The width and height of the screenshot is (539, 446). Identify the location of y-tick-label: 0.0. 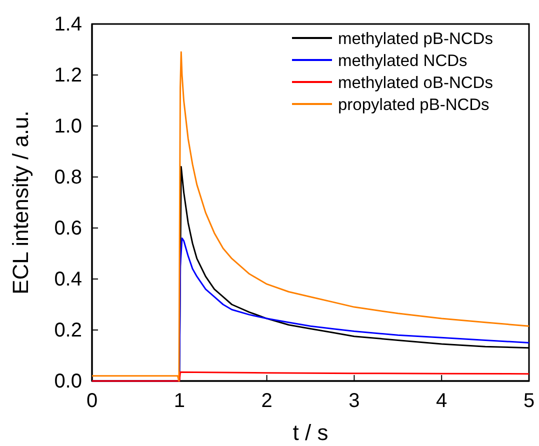
(68, 381).